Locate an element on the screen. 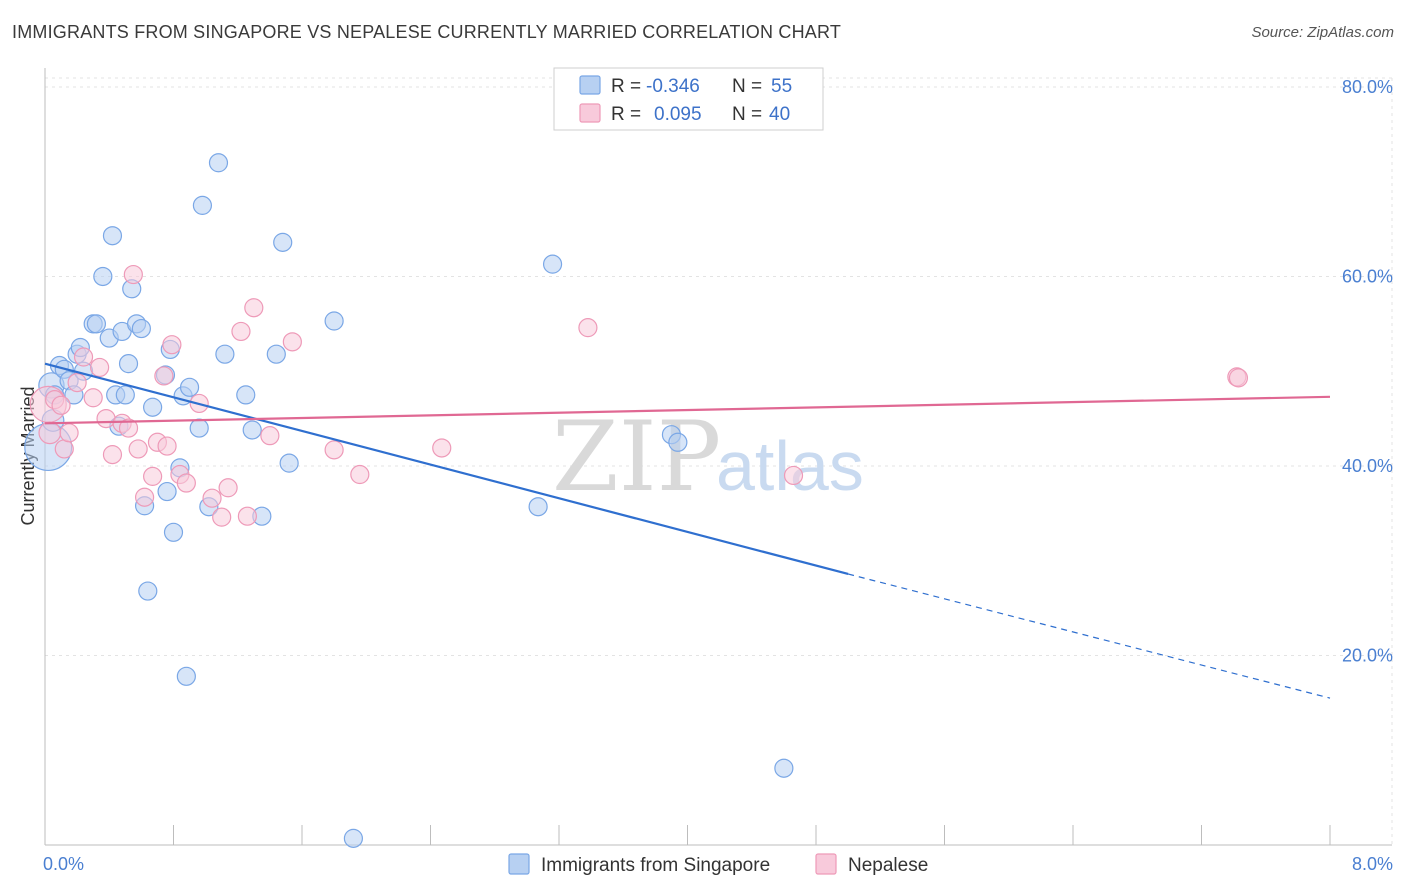  x-tick-labels: 0.0% 8.0% is located at coordinates (718, 864).